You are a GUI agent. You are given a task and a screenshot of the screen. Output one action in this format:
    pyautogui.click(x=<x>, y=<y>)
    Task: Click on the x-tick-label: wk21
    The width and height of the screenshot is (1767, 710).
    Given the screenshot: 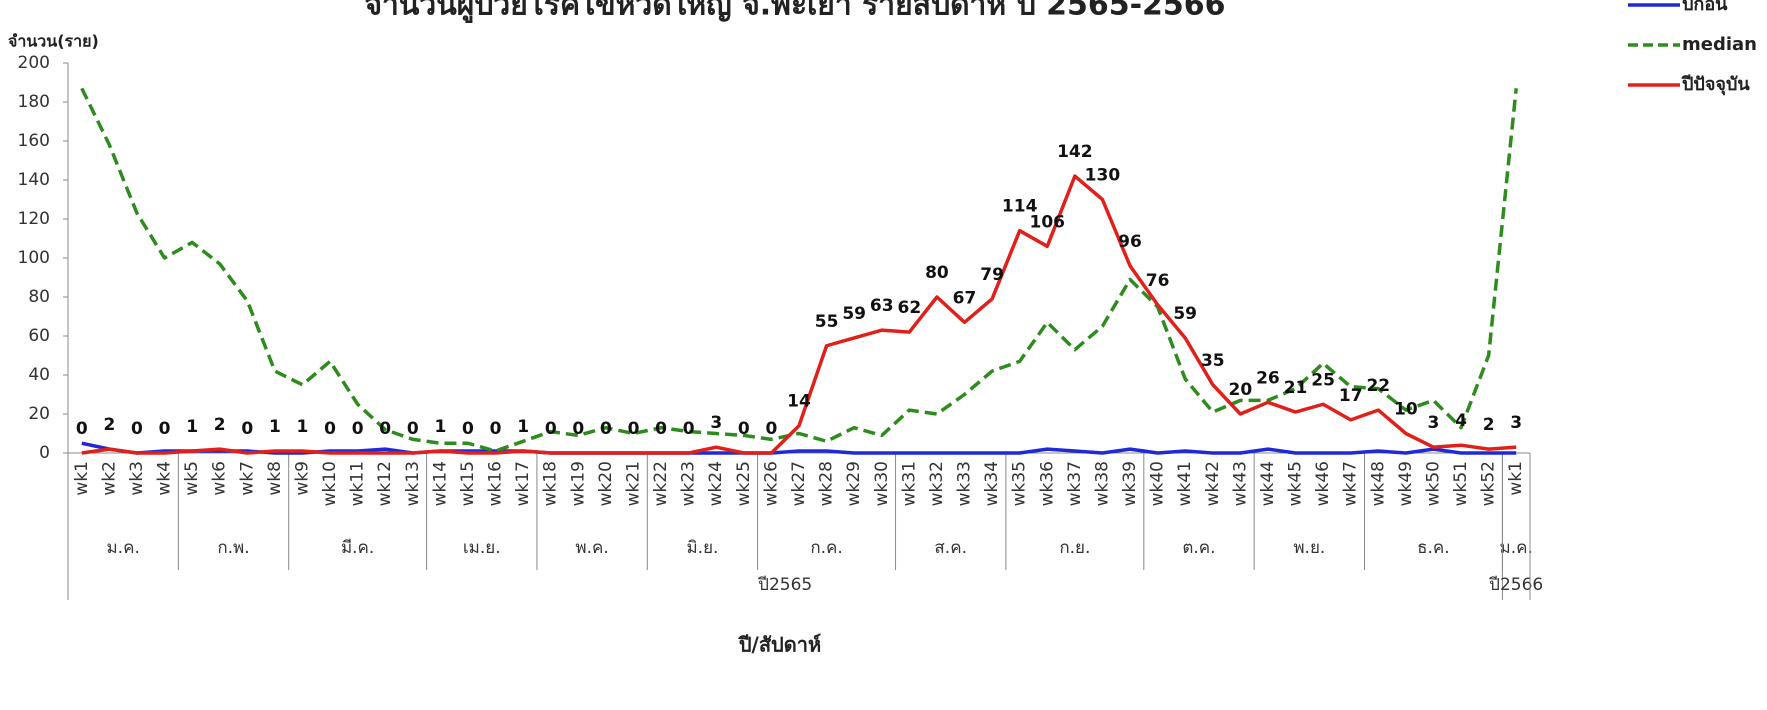 What is the action you would take?
    pyautogui.click(x=633, y=483)
    